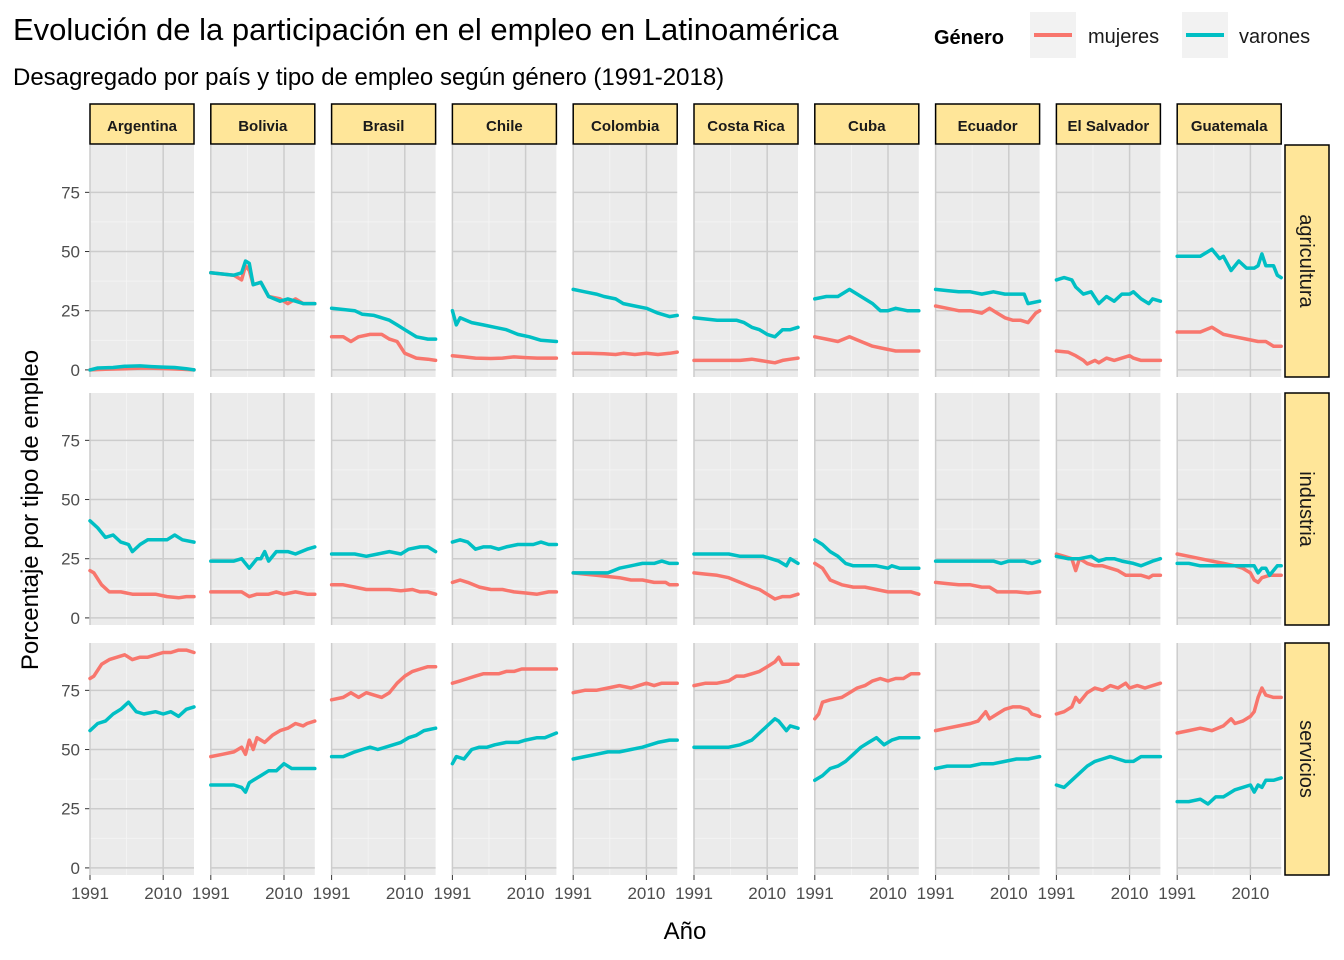 Image resolution: width=1344 pixels, height=960 pixels. I want to click on panel-servicios-brasil, so click(383, 759).